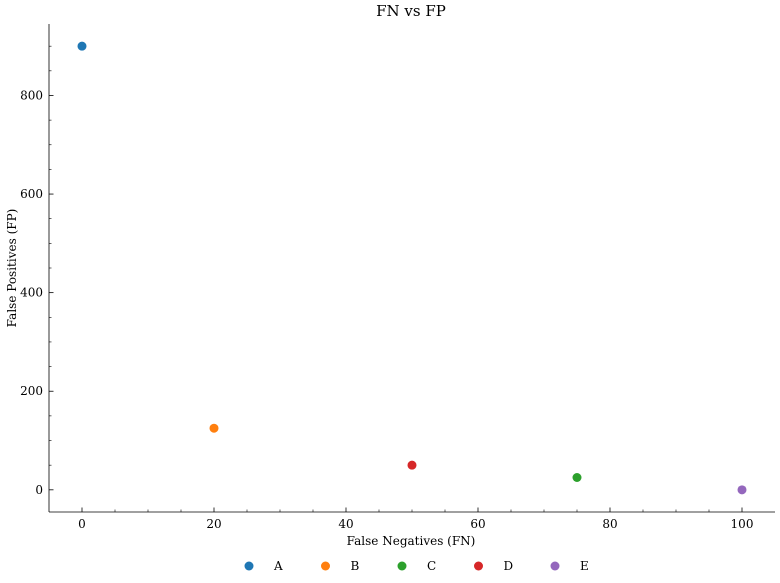 Image resolution: width=780 pixels, height=583 pixels. Describe the element at coordinates (31, 95) in the screenshot. I see `y-tick-label: 800` at that location.